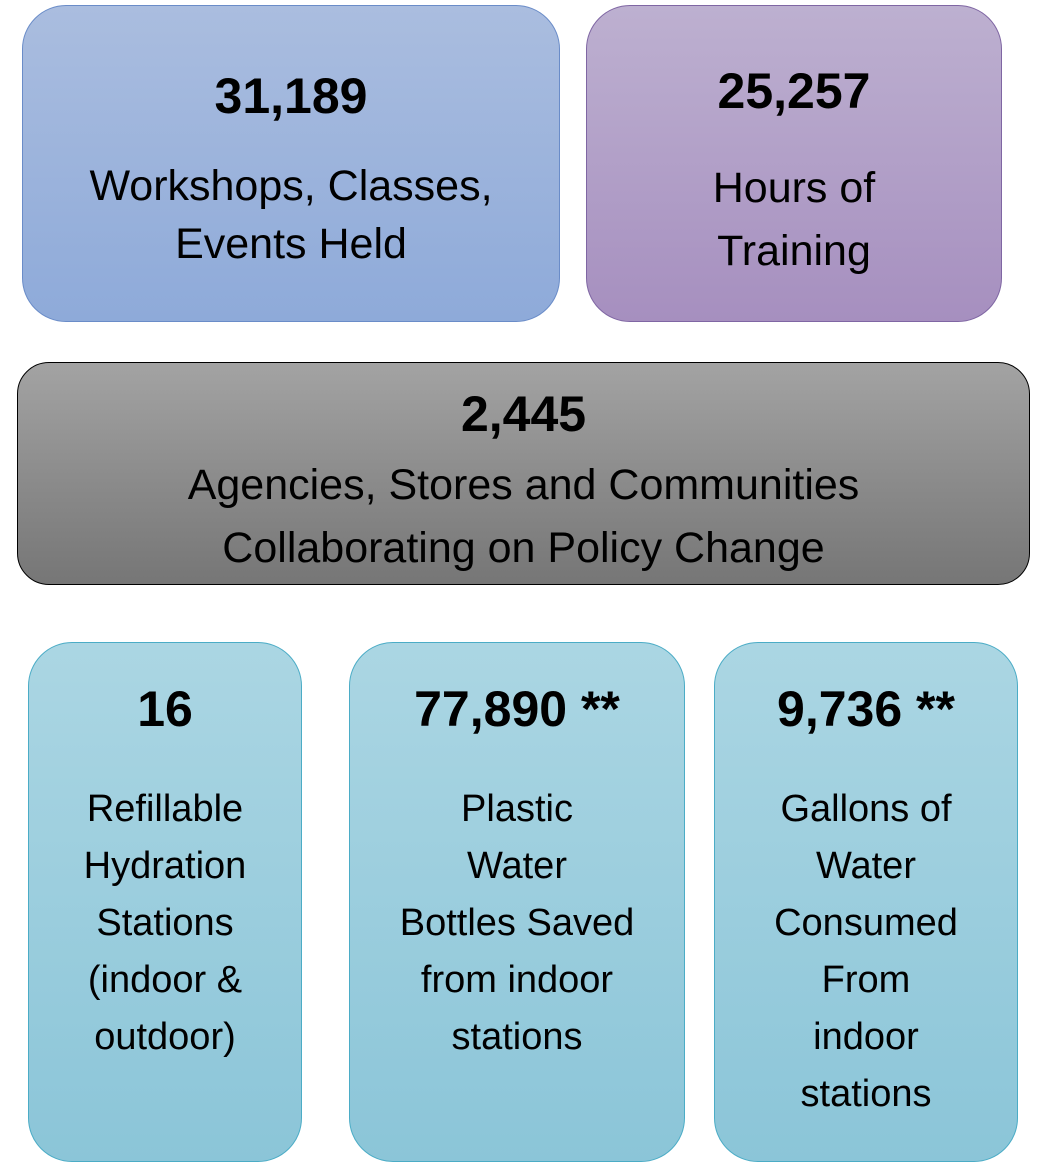  Describe the element at coordinates (517, 809) in the screenshot. I see `stat-label: Plastic` at that location.